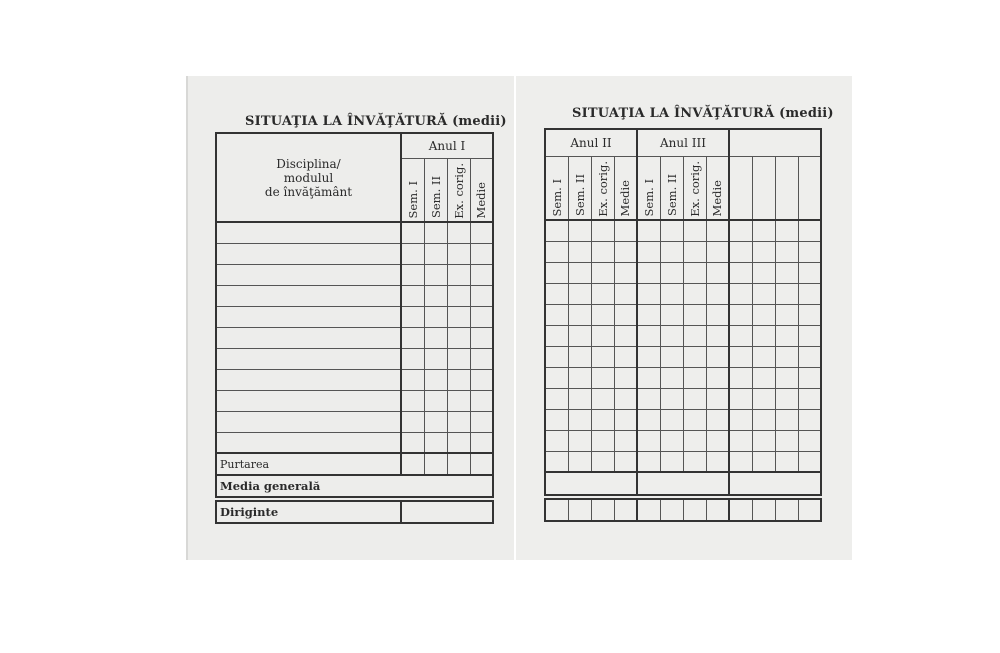 This screenshot has height=653, width=1000. I want to click on homeroom-teacher-signature, so click(447, 512).